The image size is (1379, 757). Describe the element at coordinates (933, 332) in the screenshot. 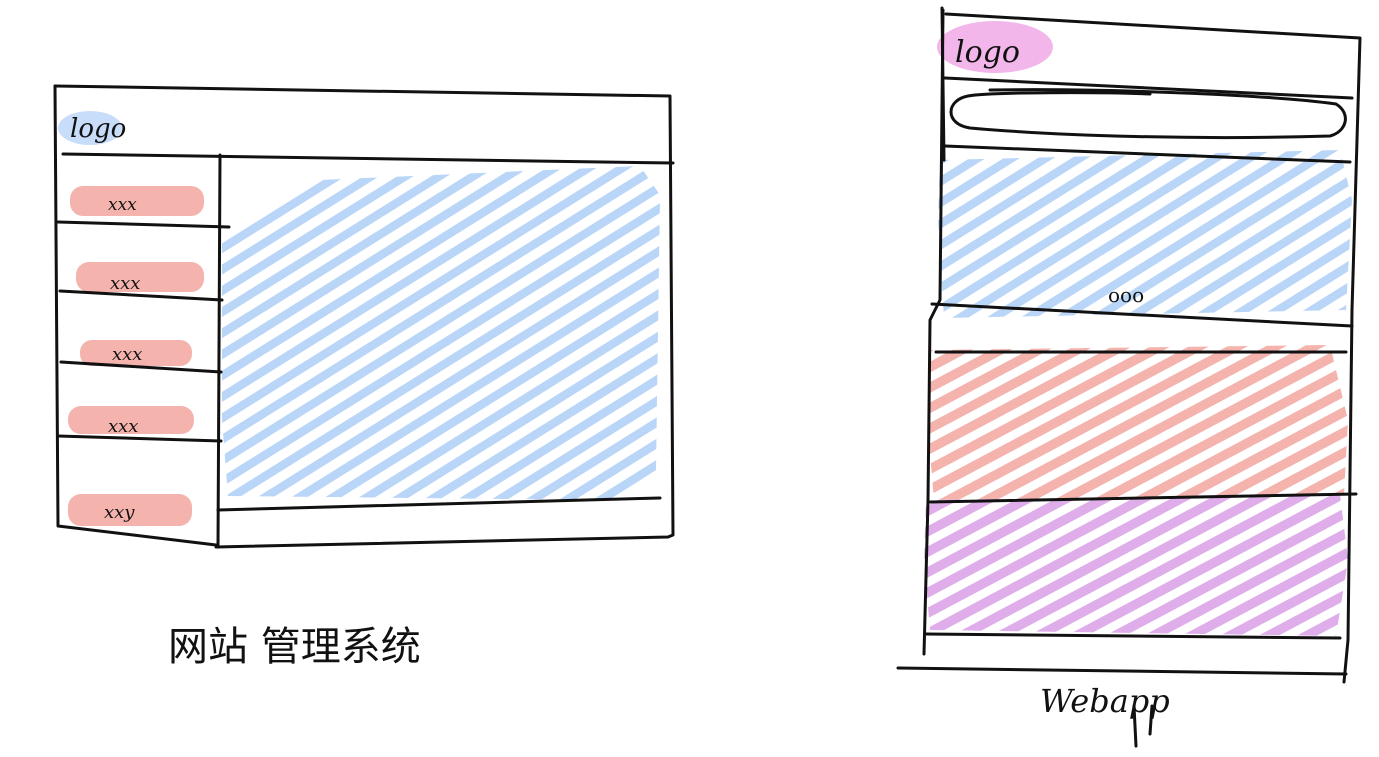

I see `webapp-frame-left` at that location.